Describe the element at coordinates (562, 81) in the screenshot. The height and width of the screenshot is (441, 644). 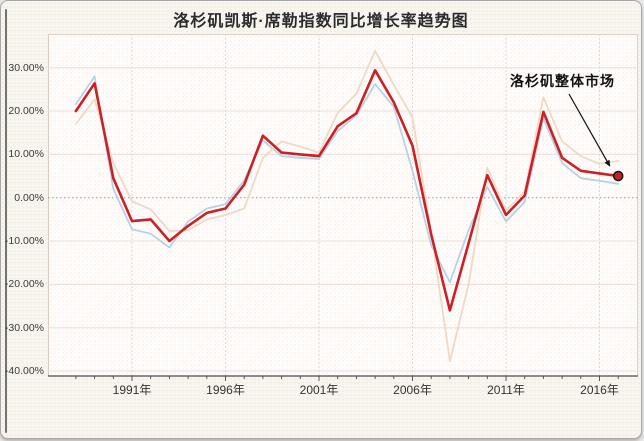
I see `annotation-label: 洛杉矶整体市场` at that location.